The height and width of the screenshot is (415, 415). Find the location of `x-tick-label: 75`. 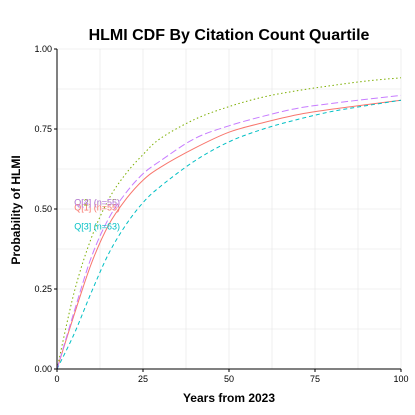

x-tick-label: 75 is located at coordinates (315, 379).